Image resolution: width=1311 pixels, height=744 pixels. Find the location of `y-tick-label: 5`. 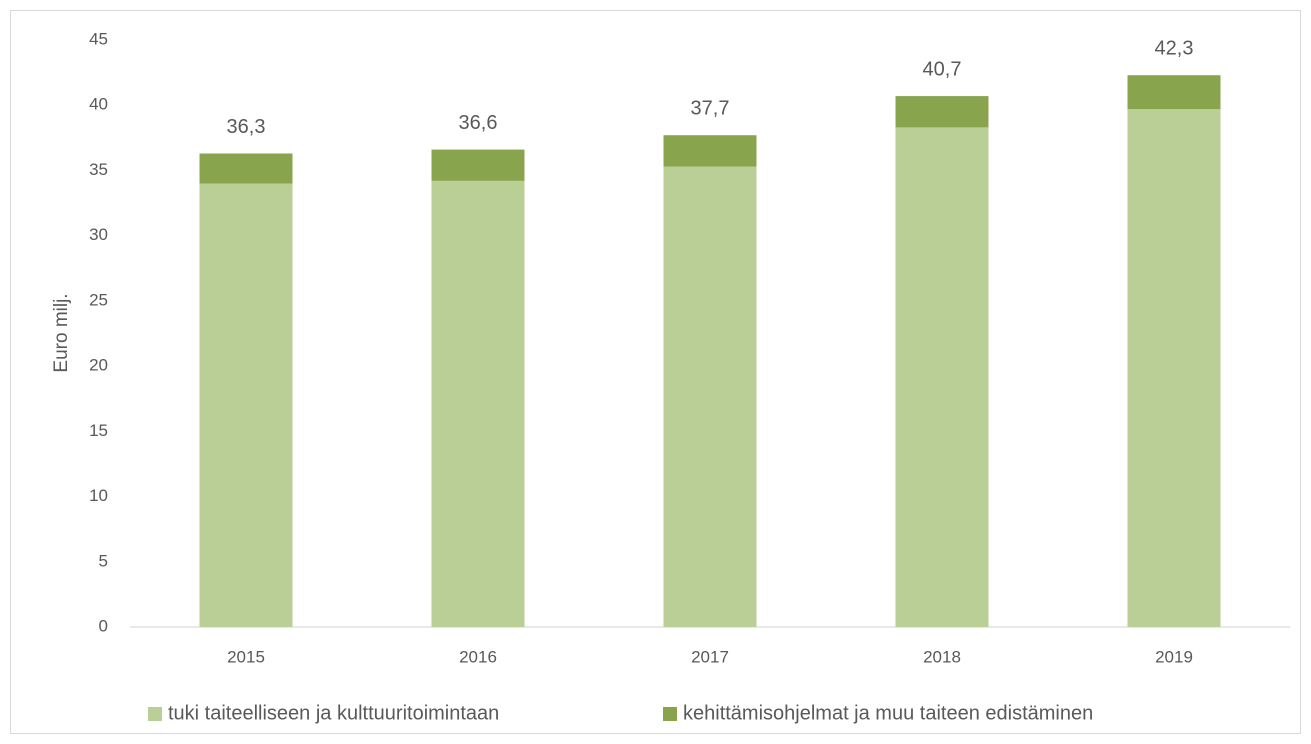

y-tick-label: 5 is located at coordinates (103, 560).